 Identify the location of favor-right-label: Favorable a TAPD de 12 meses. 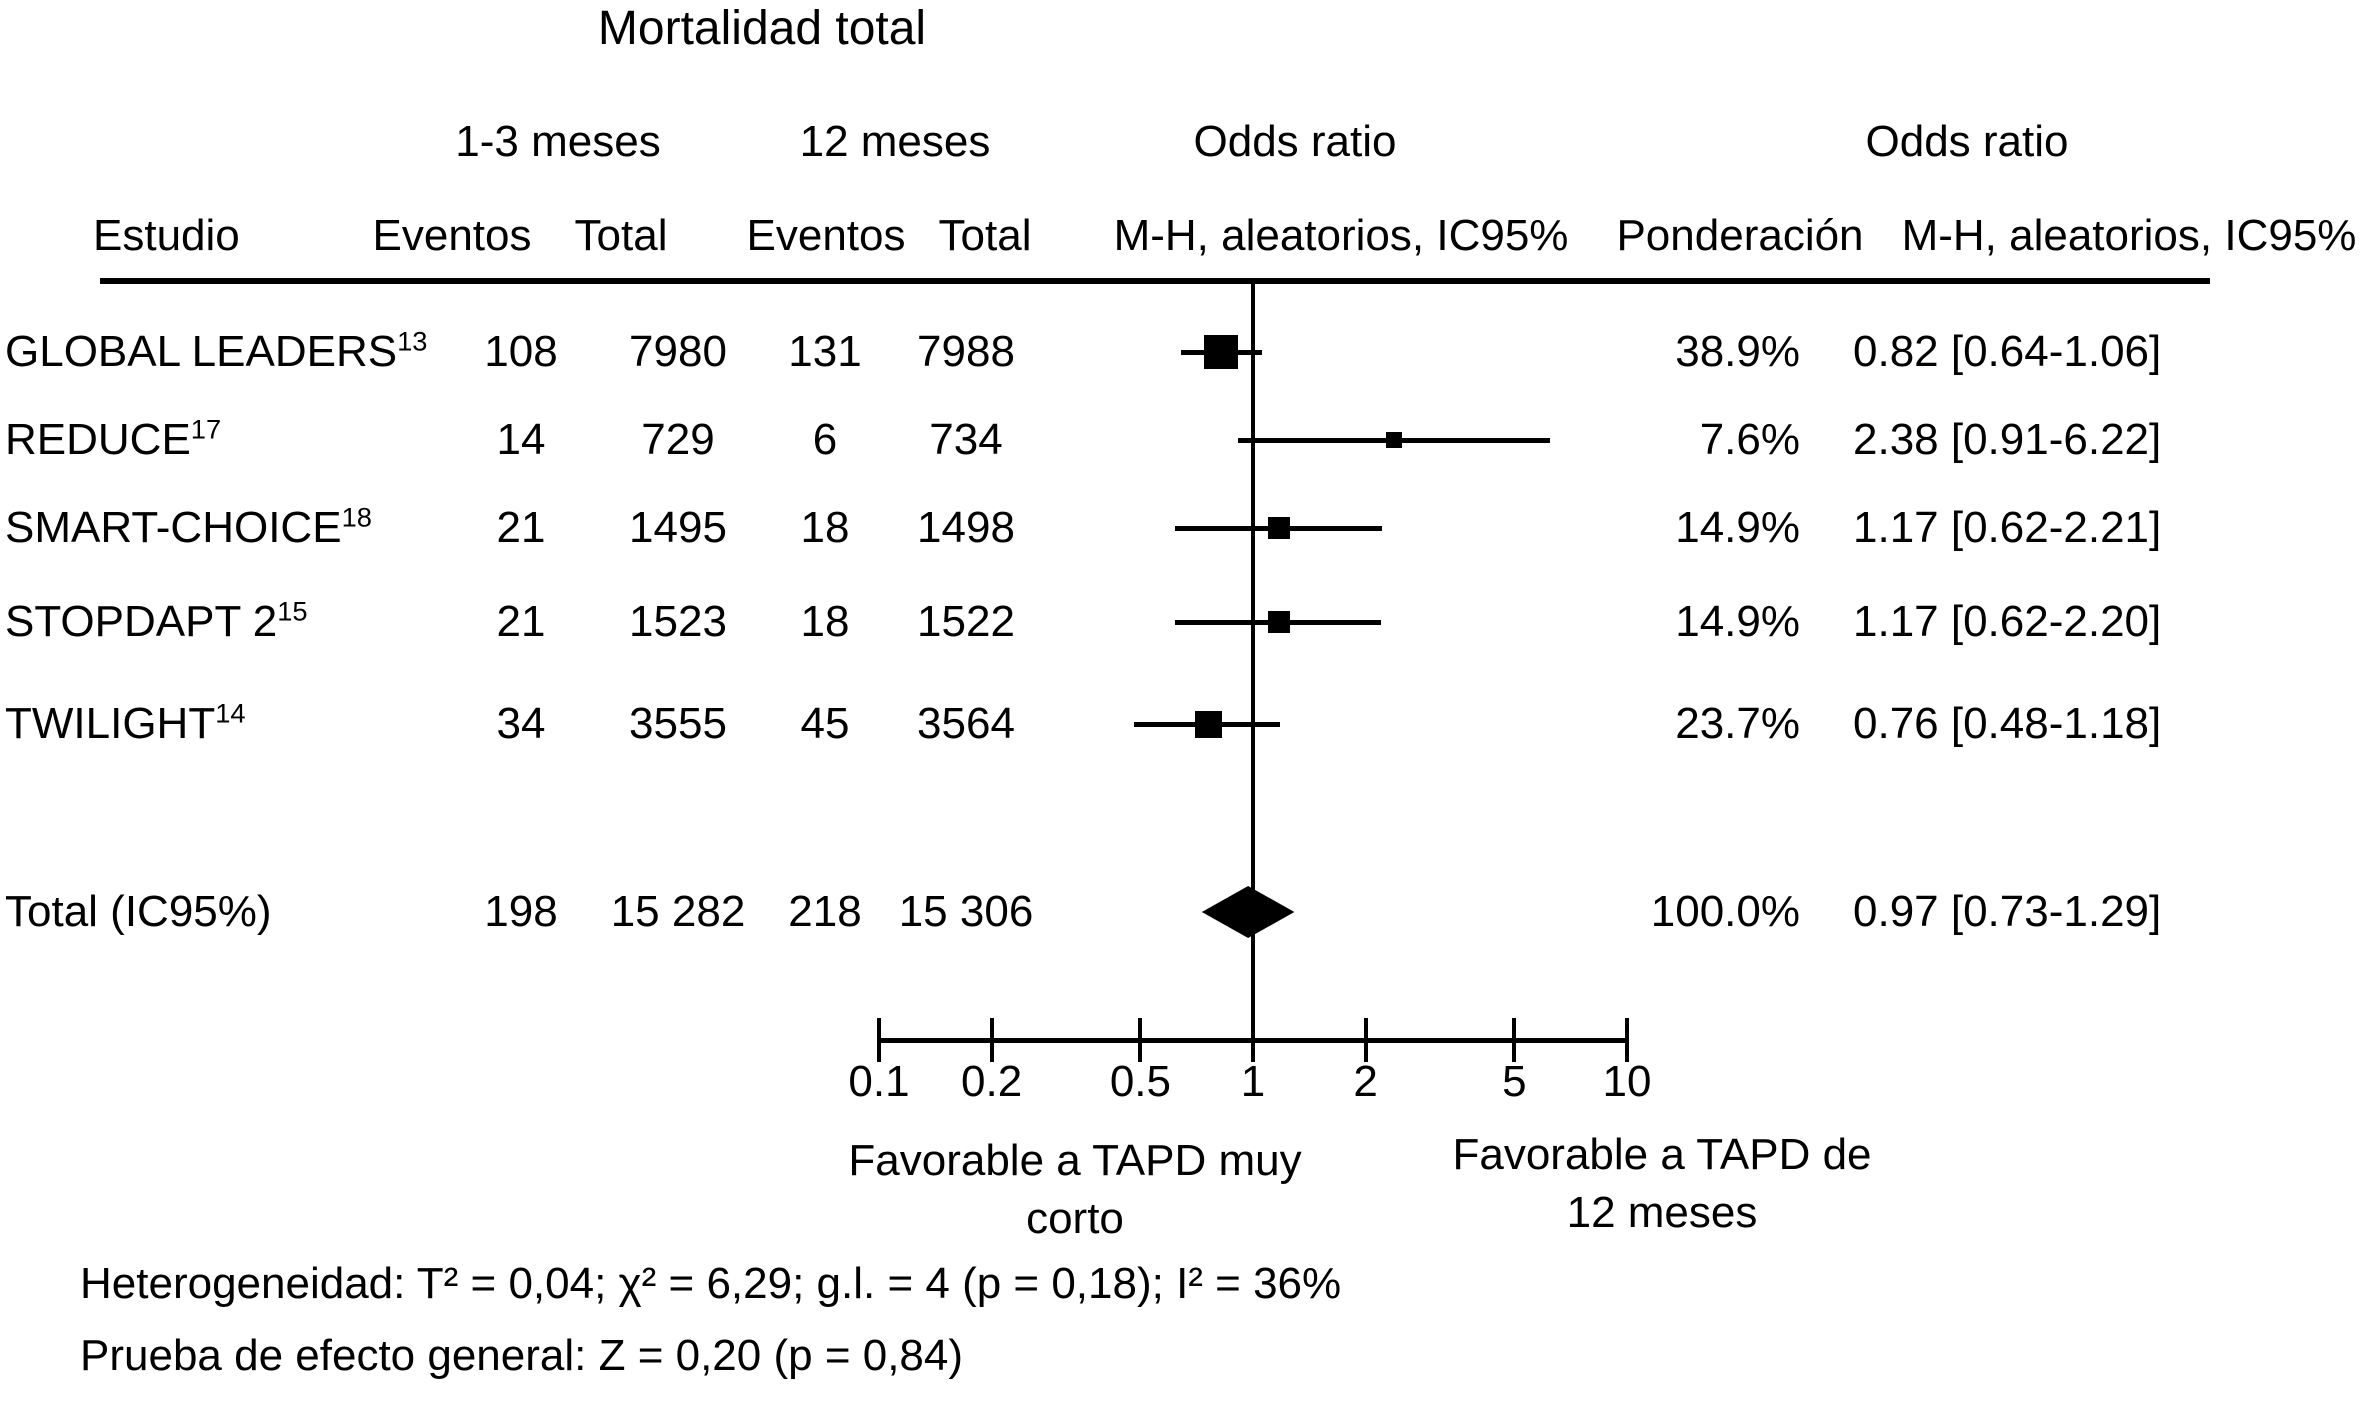
(1661, 1184).